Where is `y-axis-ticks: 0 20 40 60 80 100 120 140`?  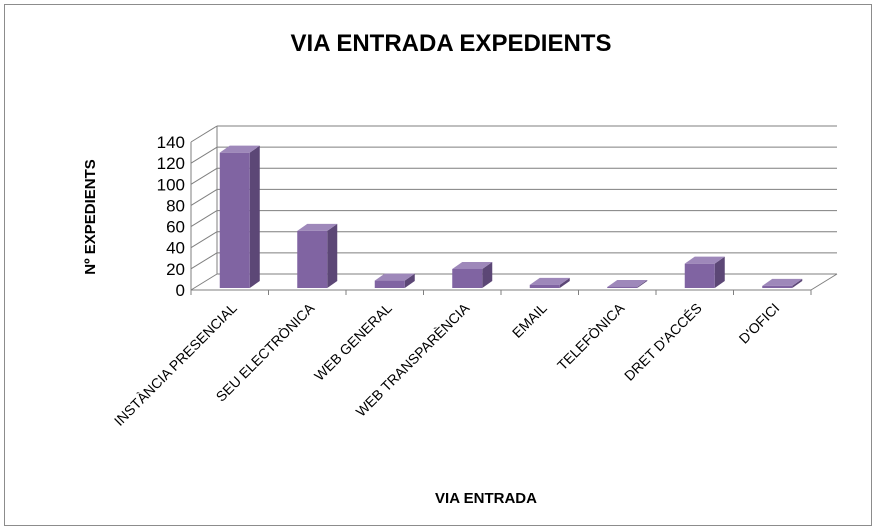 y-axis-ticks: 0 20 40 60 80 100 120 140 is located at coordinates (171, 216).